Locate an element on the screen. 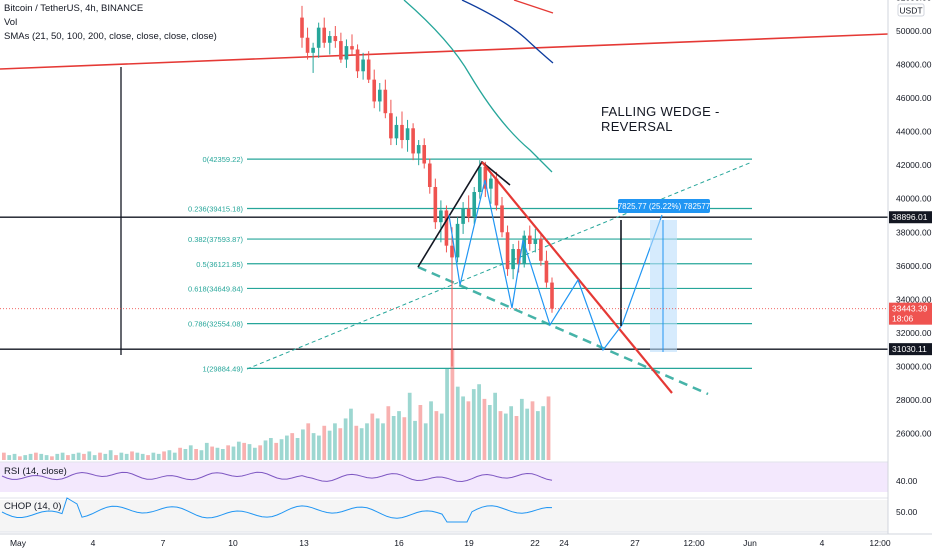 The height and width of the screenshot is (555, 932). measure-label-bg is located at coordinates (664, 206).